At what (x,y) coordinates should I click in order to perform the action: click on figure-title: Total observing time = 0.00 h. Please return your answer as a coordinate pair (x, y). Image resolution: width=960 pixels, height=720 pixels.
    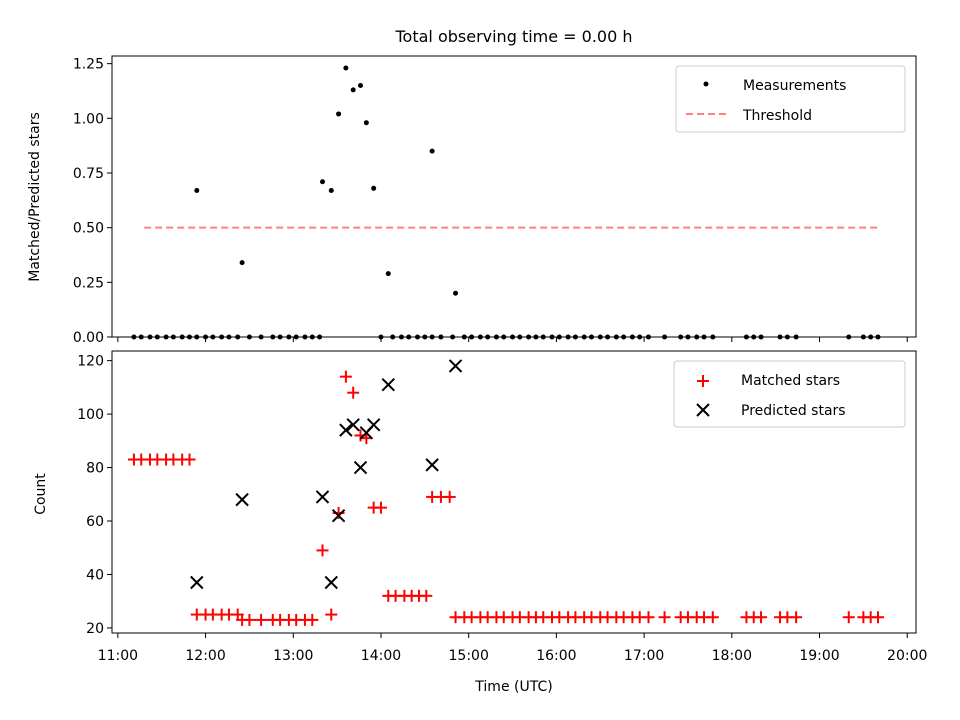
    Looking at the image, I should click on (513, 36).